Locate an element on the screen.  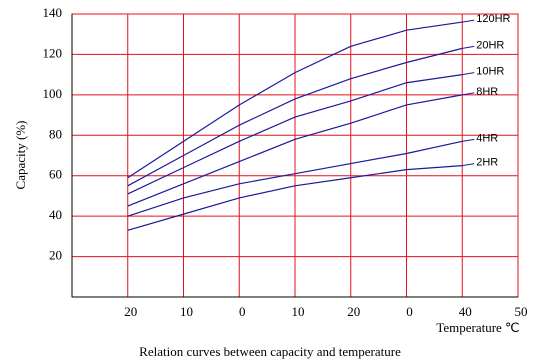
y-tick-label: 120 is located at coordinates (53, 52).